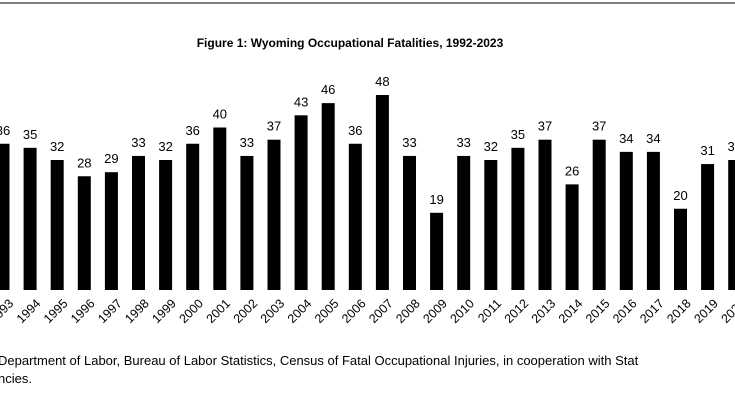 Image resolution: width=735 pixels, height=400 pixels. Describe the element at coordinates (328, 89) in the screenshot. I see `value-label: 46` at that location.